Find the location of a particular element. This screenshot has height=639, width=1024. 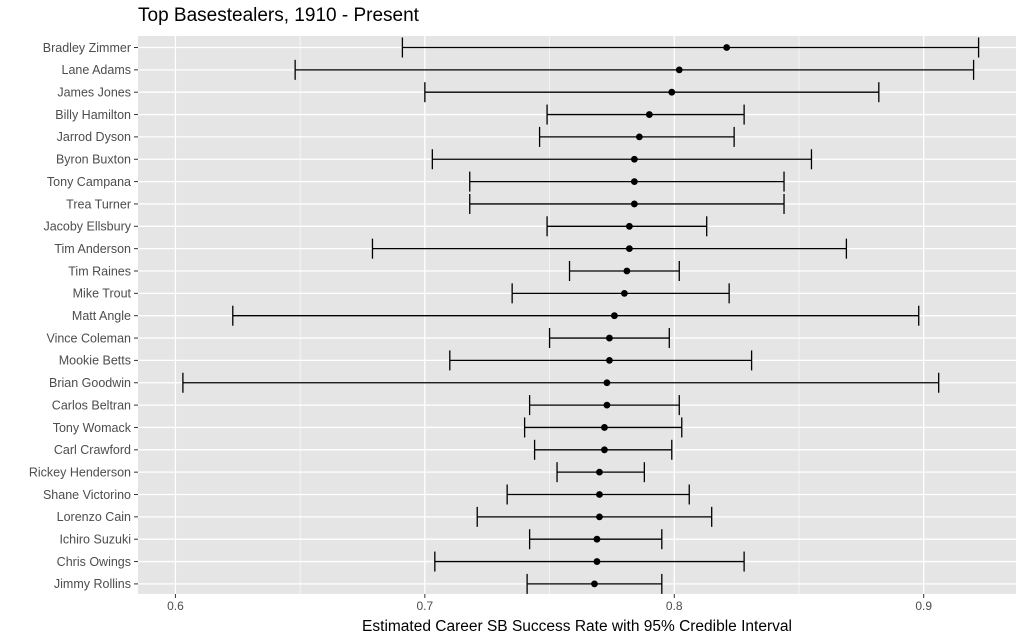

y-axis-label: Tim Anderson is located at coordinates (92, 249).